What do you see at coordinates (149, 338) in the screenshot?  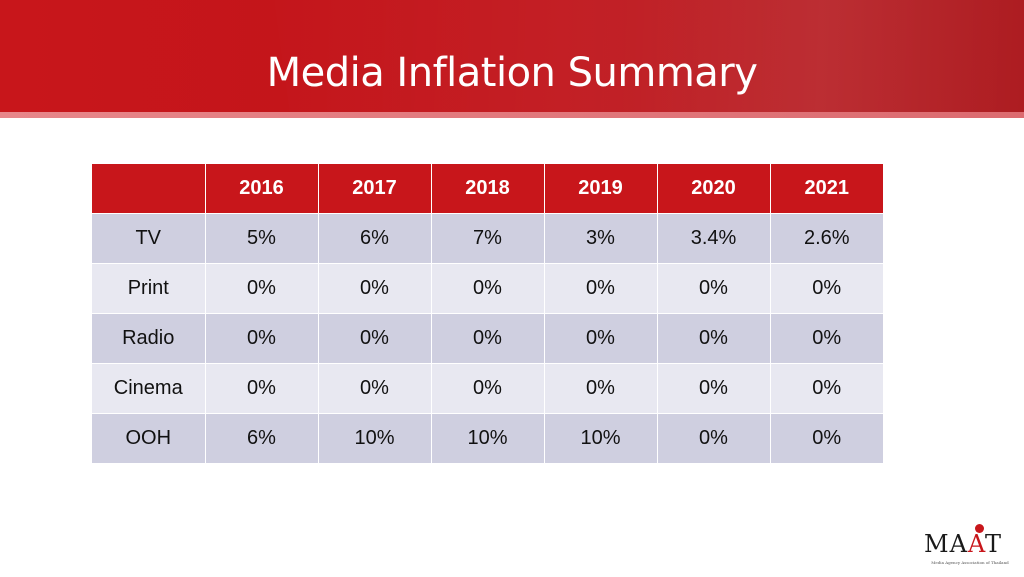 I see `row-label: Radio` at bounding box center [149, 338].